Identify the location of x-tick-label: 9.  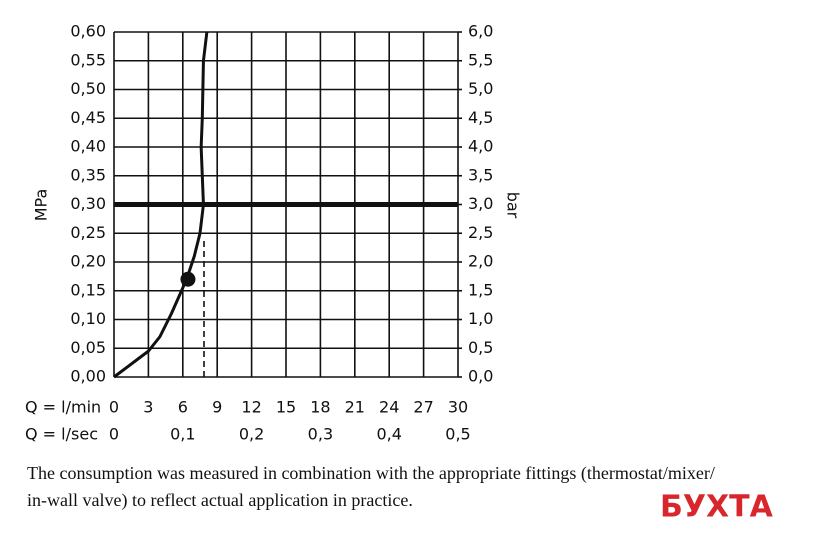
(217, 407).